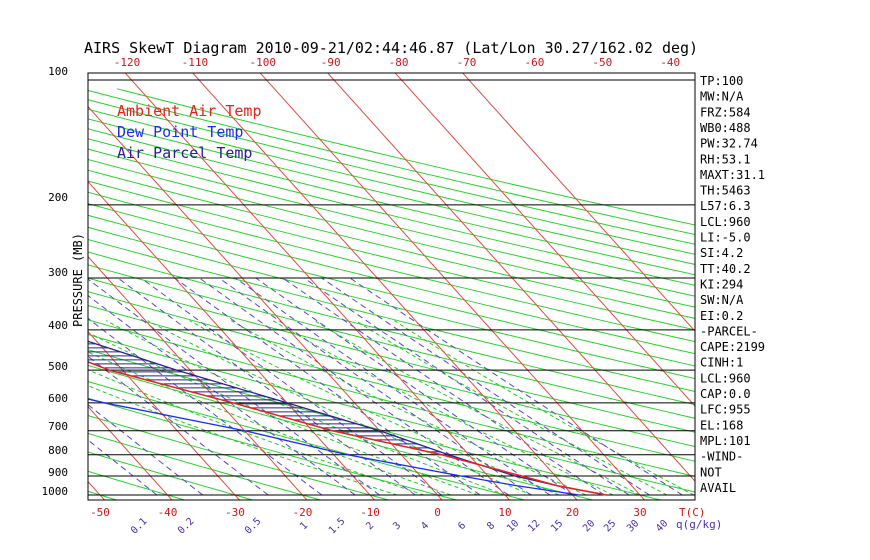 Image resolution: width=870 pixels, height=560 pixels. I want to click on pressure-tick-label: 900, so click(58, 472).